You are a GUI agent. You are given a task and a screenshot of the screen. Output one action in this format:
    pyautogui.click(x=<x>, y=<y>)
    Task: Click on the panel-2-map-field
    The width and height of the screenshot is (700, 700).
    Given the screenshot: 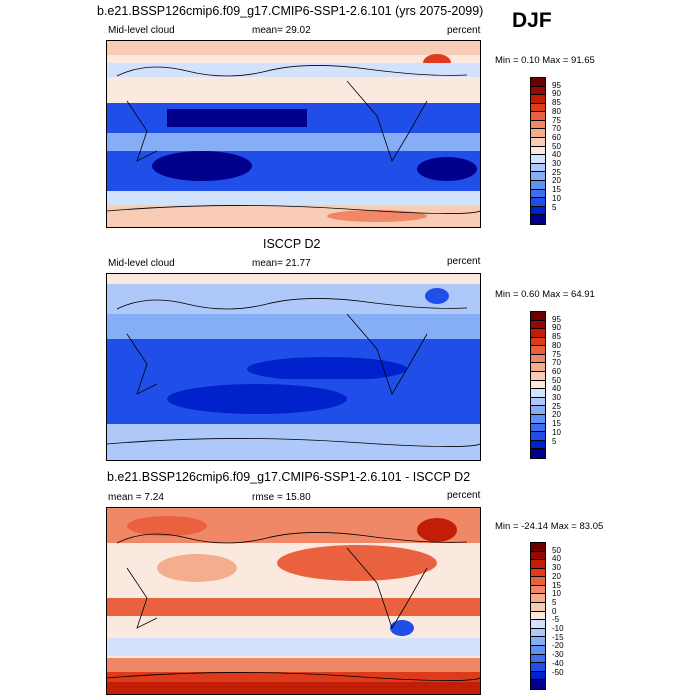 What is the action you would take?
    pyautogui.click(x=293, y=367)
    